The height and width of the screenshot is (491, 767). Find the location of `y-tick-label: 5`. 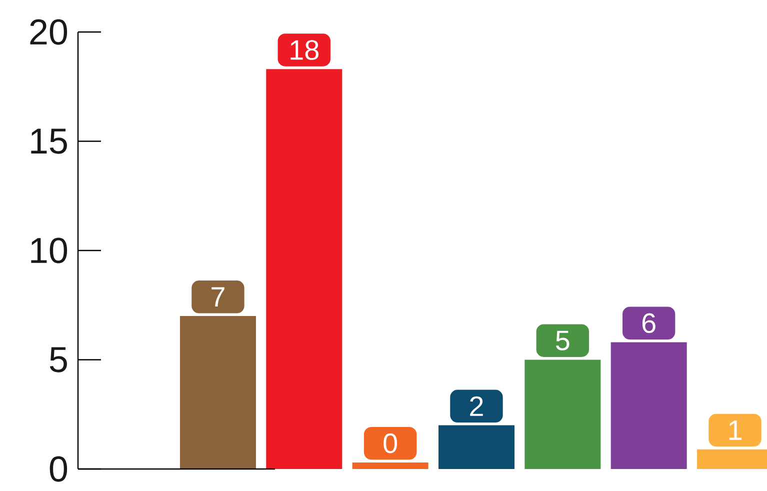

y-tick-label: 5 is located at coordinates (58, 359).